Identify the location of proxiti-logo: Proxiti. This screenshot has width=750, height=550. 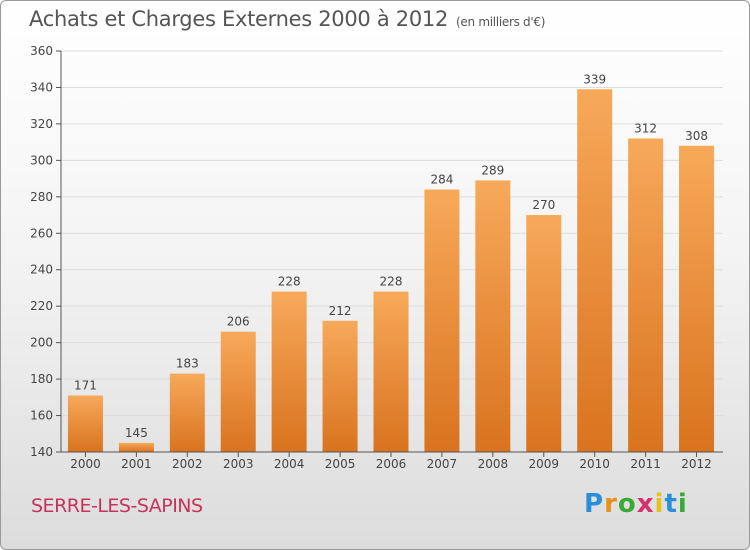
(636, 504).